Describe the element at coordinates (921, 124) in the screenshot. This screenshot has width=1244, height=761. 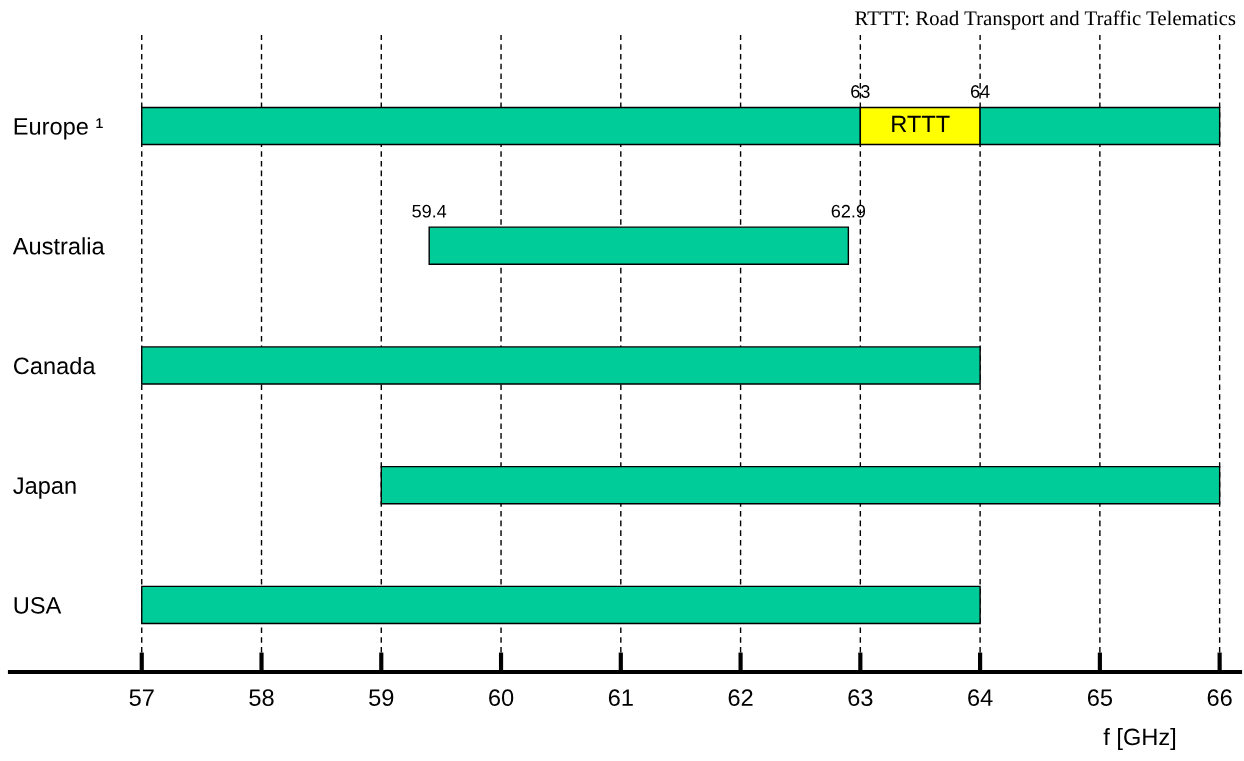
I see `data-label: RTTT` at that location.